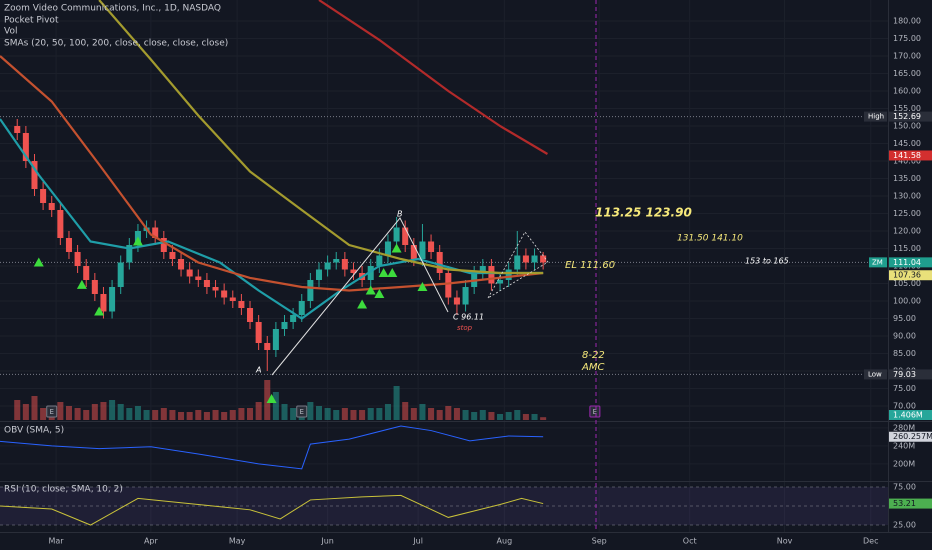 The width and height of the screenshot is (932, 550). What do you see at coordinates (400, 214) in the screenshot?
I see `annotation: B` at bounding box center [400, 214].